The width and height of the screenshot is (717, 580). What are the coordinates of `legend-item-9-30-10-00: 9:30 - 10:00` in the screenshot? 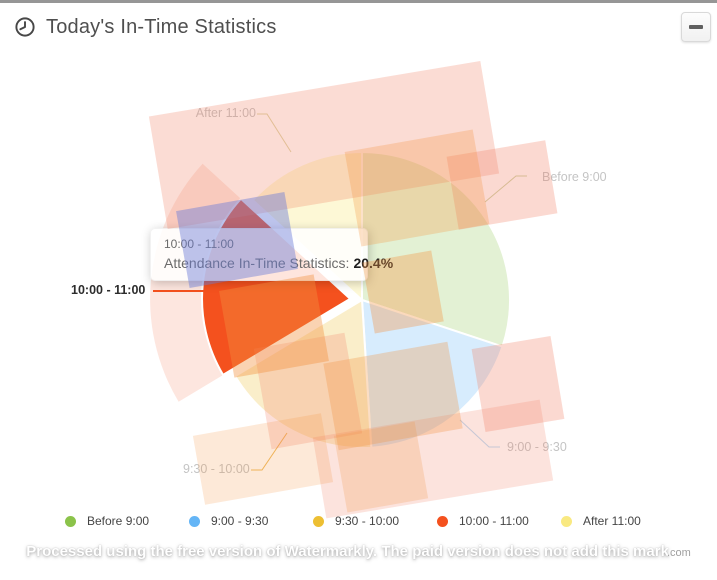 It's located at (375, 521).